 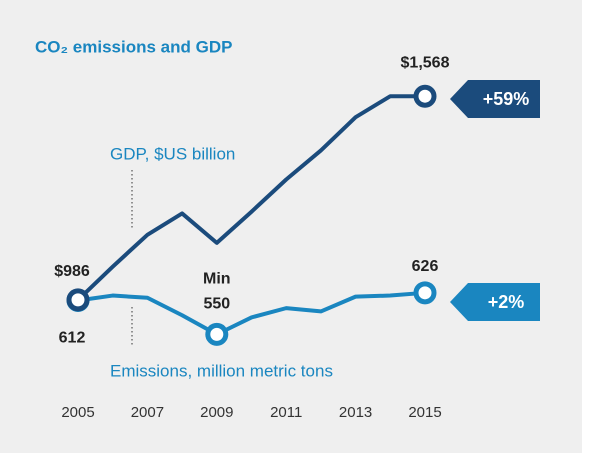 What do you see at coordinates (506, 99) in the screenshot?
I see `badge-text: +59%` at bounding box center [506, 99].